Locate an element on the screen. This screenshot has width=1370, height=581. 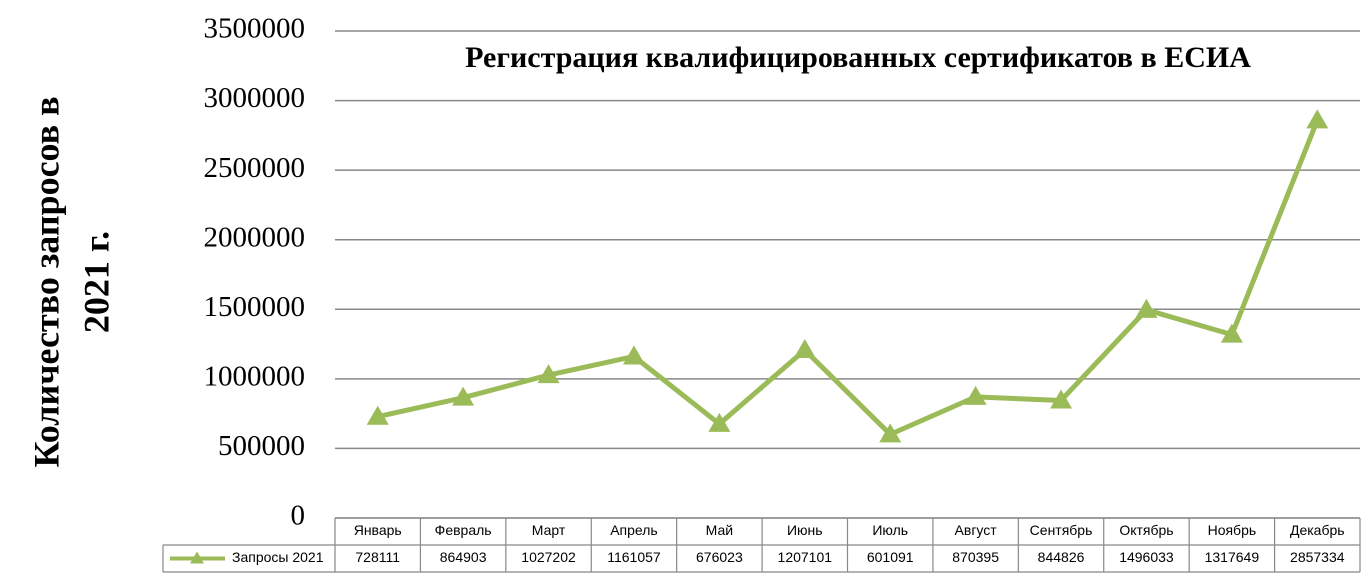
table-value: 728111 is located at coordinates (377, 557).